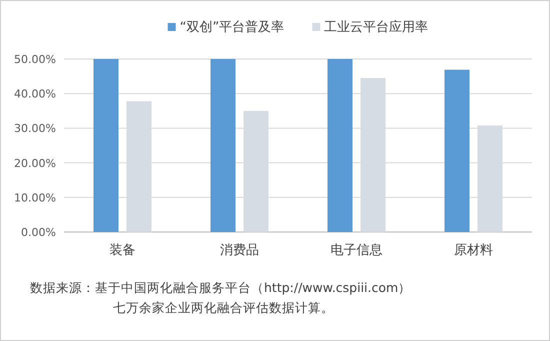 Image resolution: width=550 pixels, height=341 pixels. I want to click on legend-label: “双创”平台普及率, so click(232, 27).